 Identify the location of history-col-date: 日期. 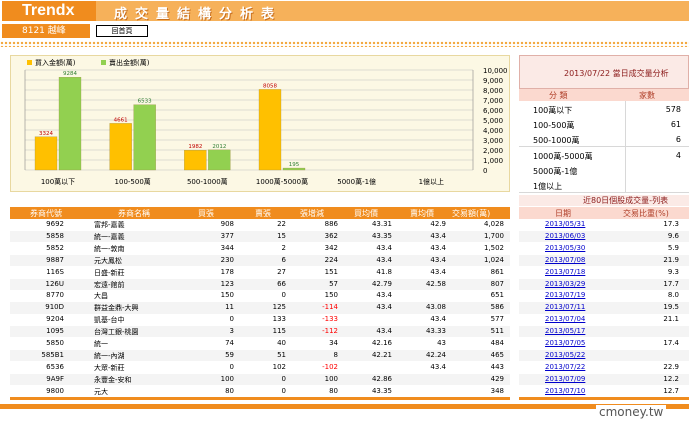
(563, 213).